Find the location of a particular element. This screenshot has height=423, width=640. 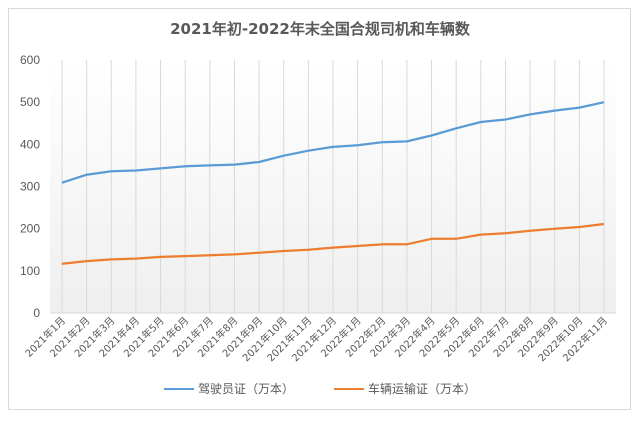

legend-label: 驾驶员证（万本） is located at coordinates (245, 389).